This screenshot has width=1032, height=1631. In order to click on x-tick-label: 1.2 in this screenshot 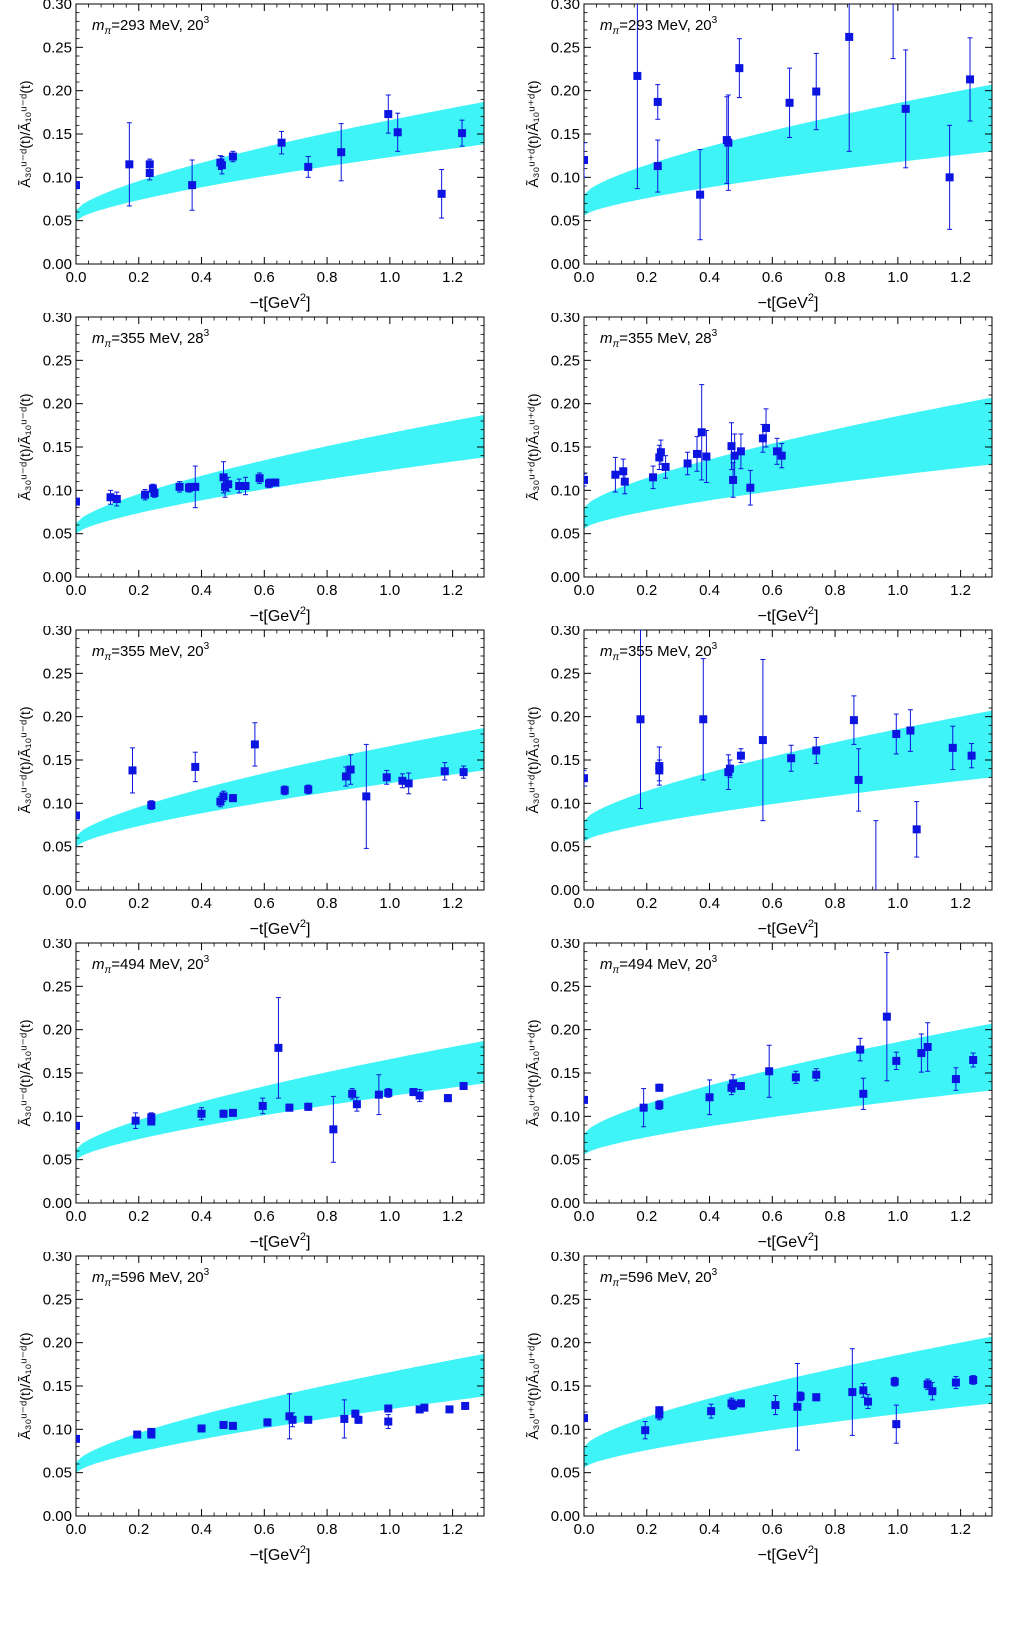, I will do `click(960, 1529)`.